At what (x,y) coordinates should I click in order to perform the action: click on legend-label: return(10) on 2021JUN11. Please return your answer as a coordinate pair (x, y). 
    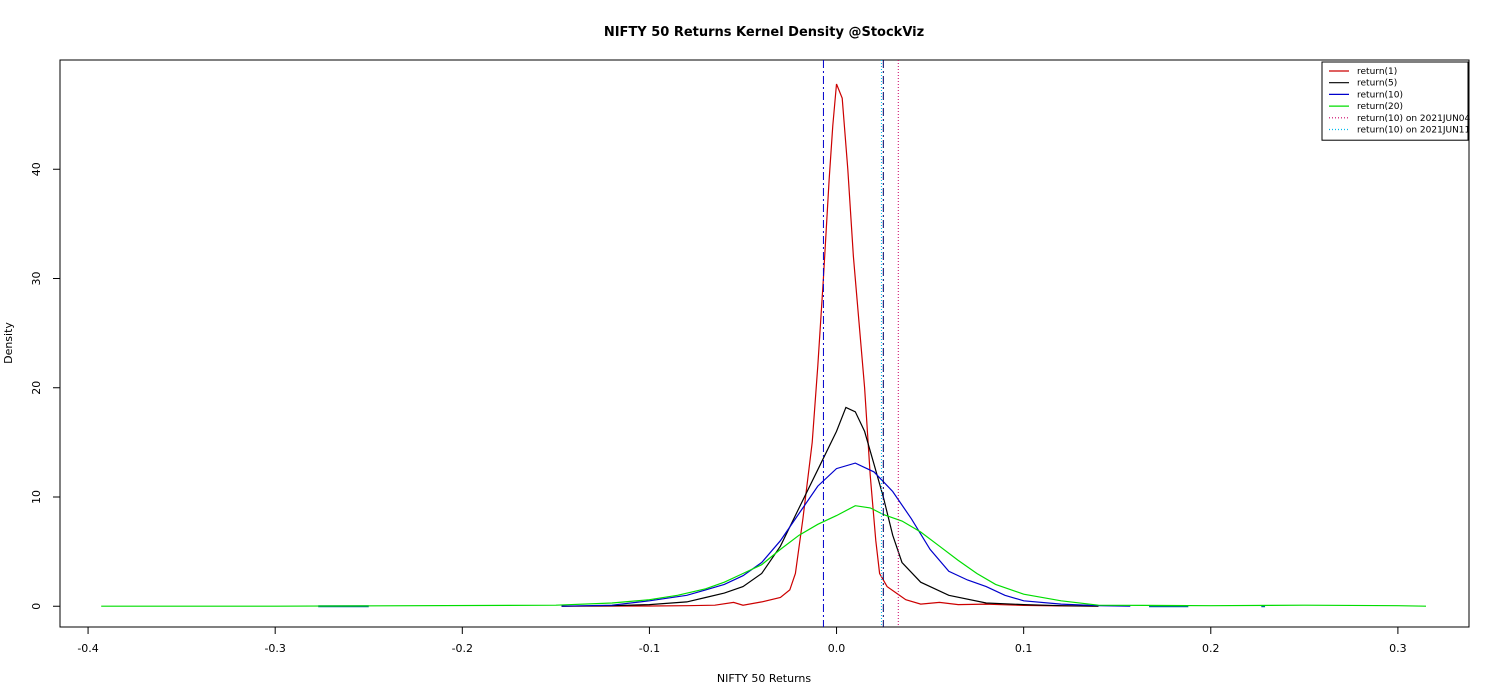
    Looking at the image, I should click on (1413, 131).